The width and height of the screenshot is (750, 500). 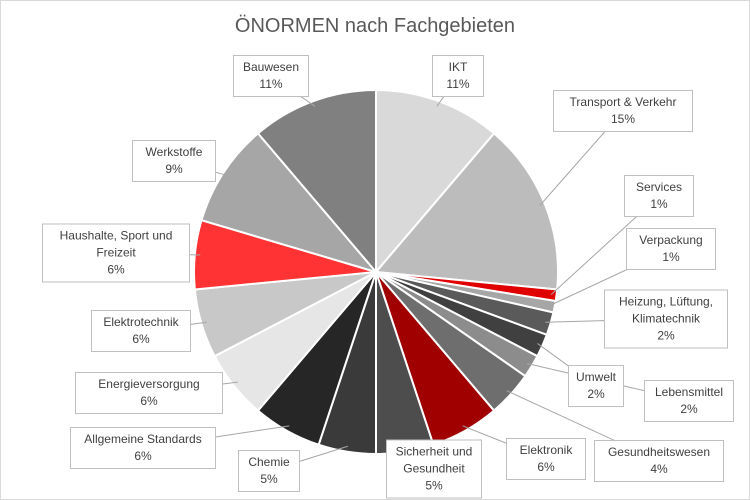 What do you see at coordinates (149, 393) in the screenshot?
I see `data-label: Energieversorgung 6%` at bounding box center [149, 393].